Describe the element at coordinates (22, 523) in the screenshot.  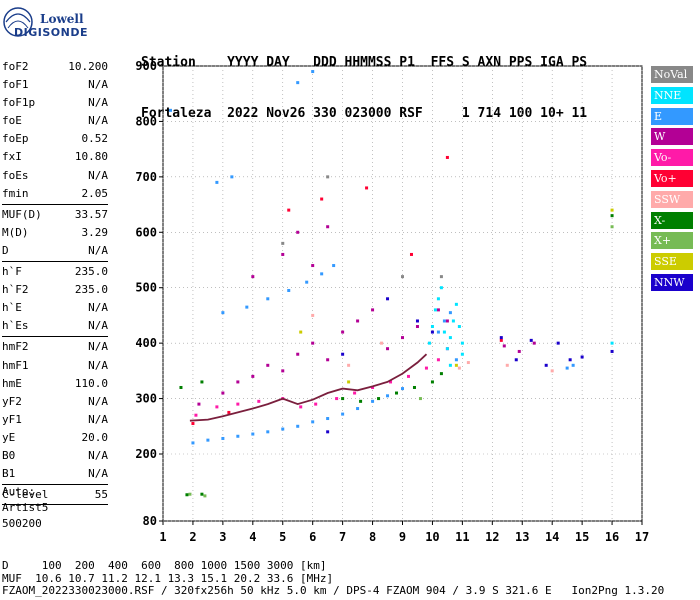
I see `auto-version: 500200` at that location.